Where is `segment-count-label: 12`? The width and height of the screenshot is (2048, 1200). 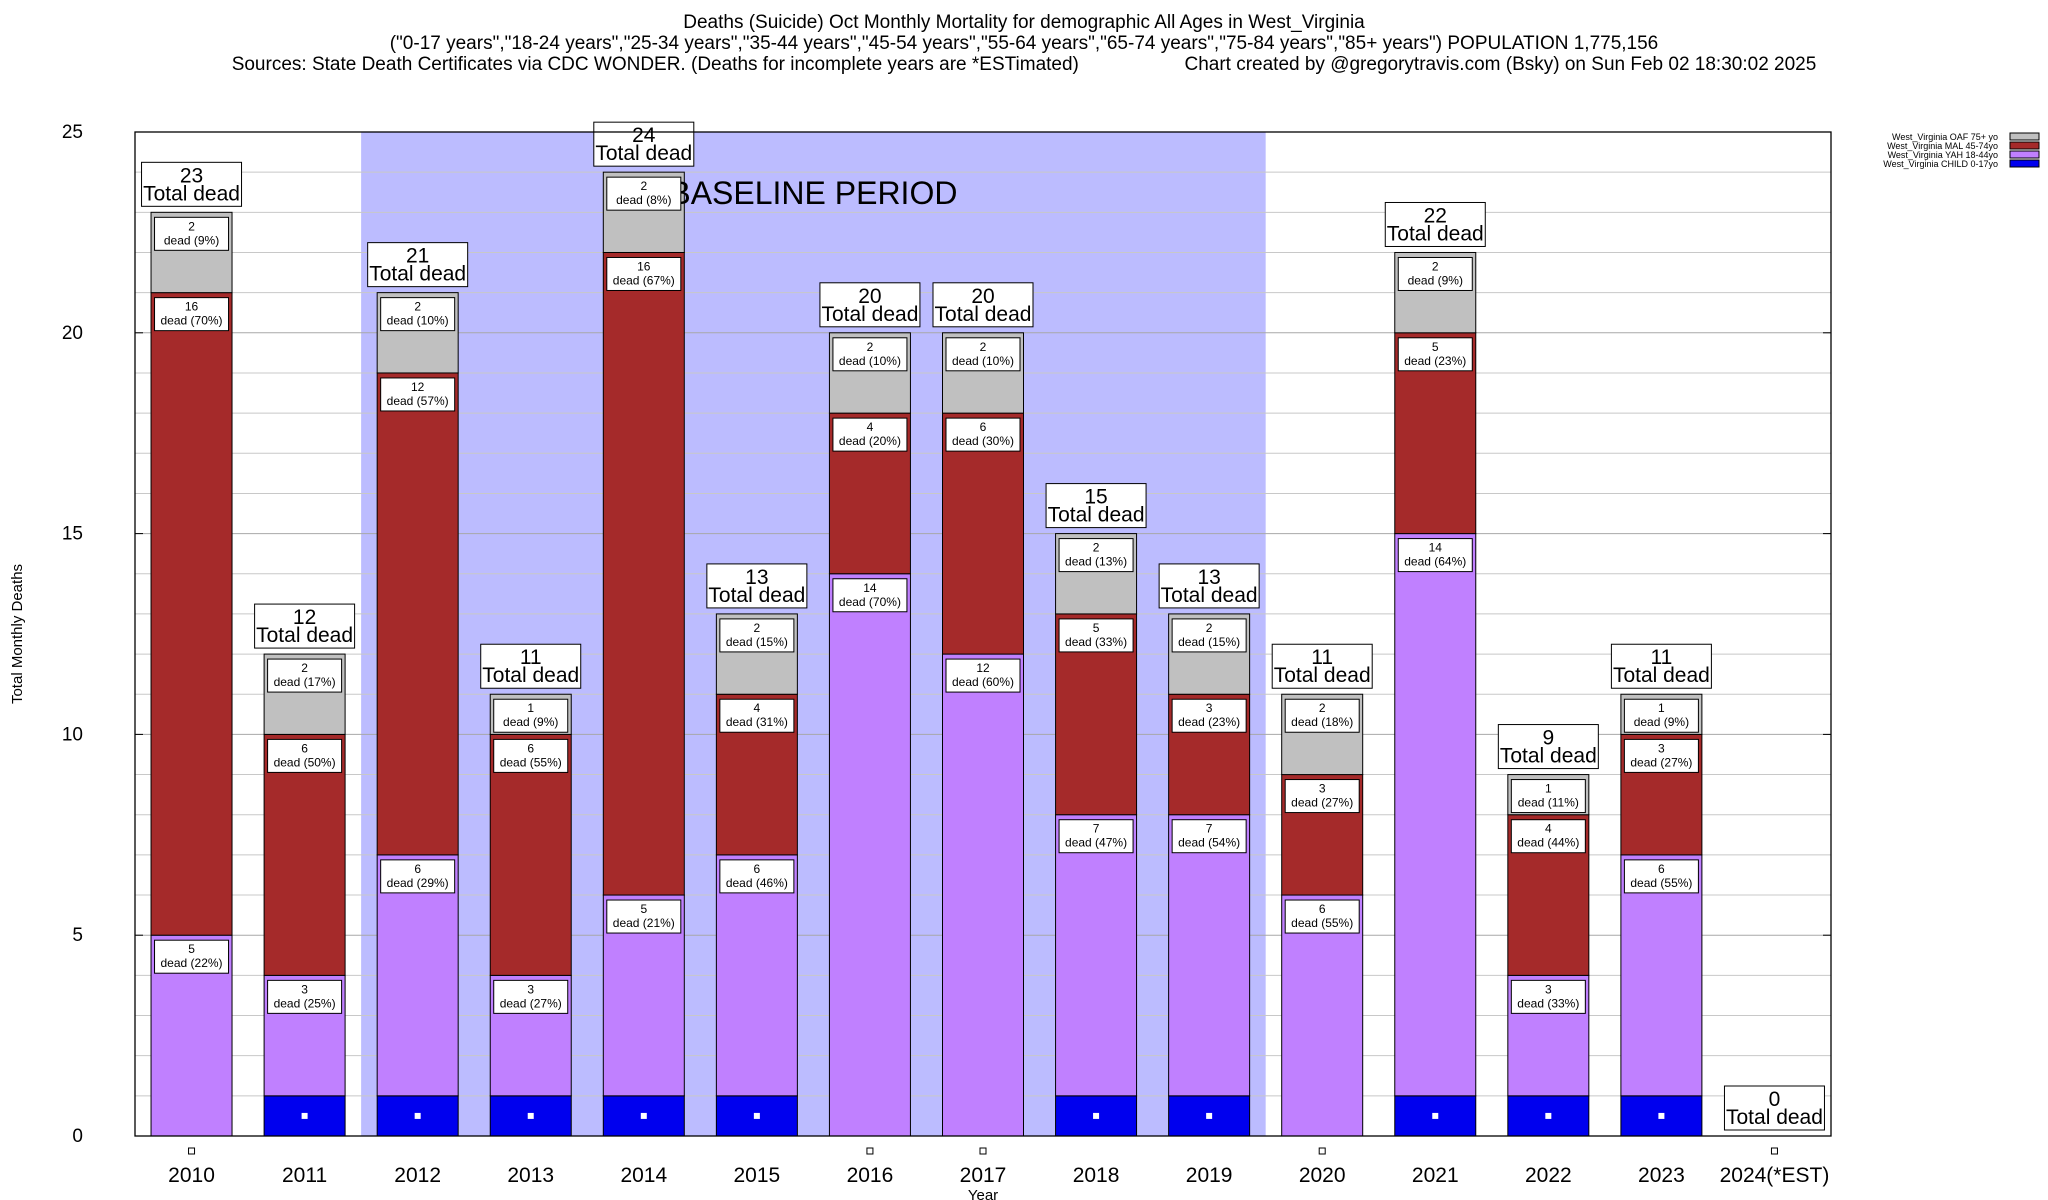
segment-count-label: 12 is located at coordinates (983, 668).